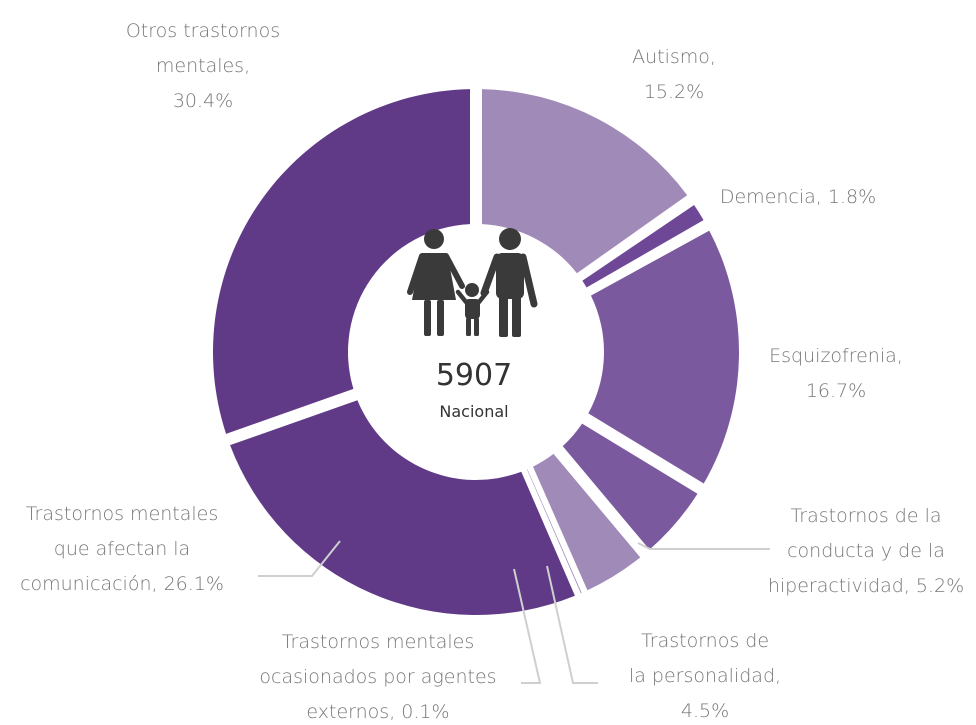 Image resolution: width=976 pixels, height=725 pixels. I want to click on leader-line-conducta, so click(703, 546).